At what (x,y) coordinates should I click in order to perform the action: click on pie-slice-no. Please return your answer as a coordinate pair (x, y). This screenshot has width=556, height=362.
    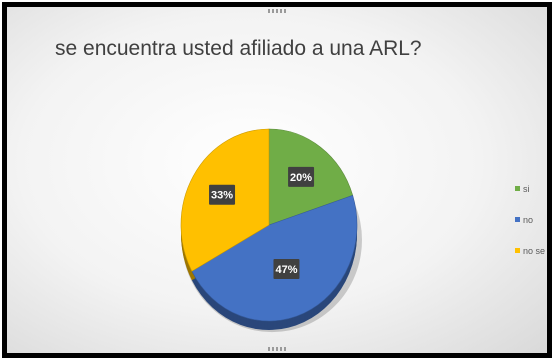
    Looking at the image, I should click on (274, 258).